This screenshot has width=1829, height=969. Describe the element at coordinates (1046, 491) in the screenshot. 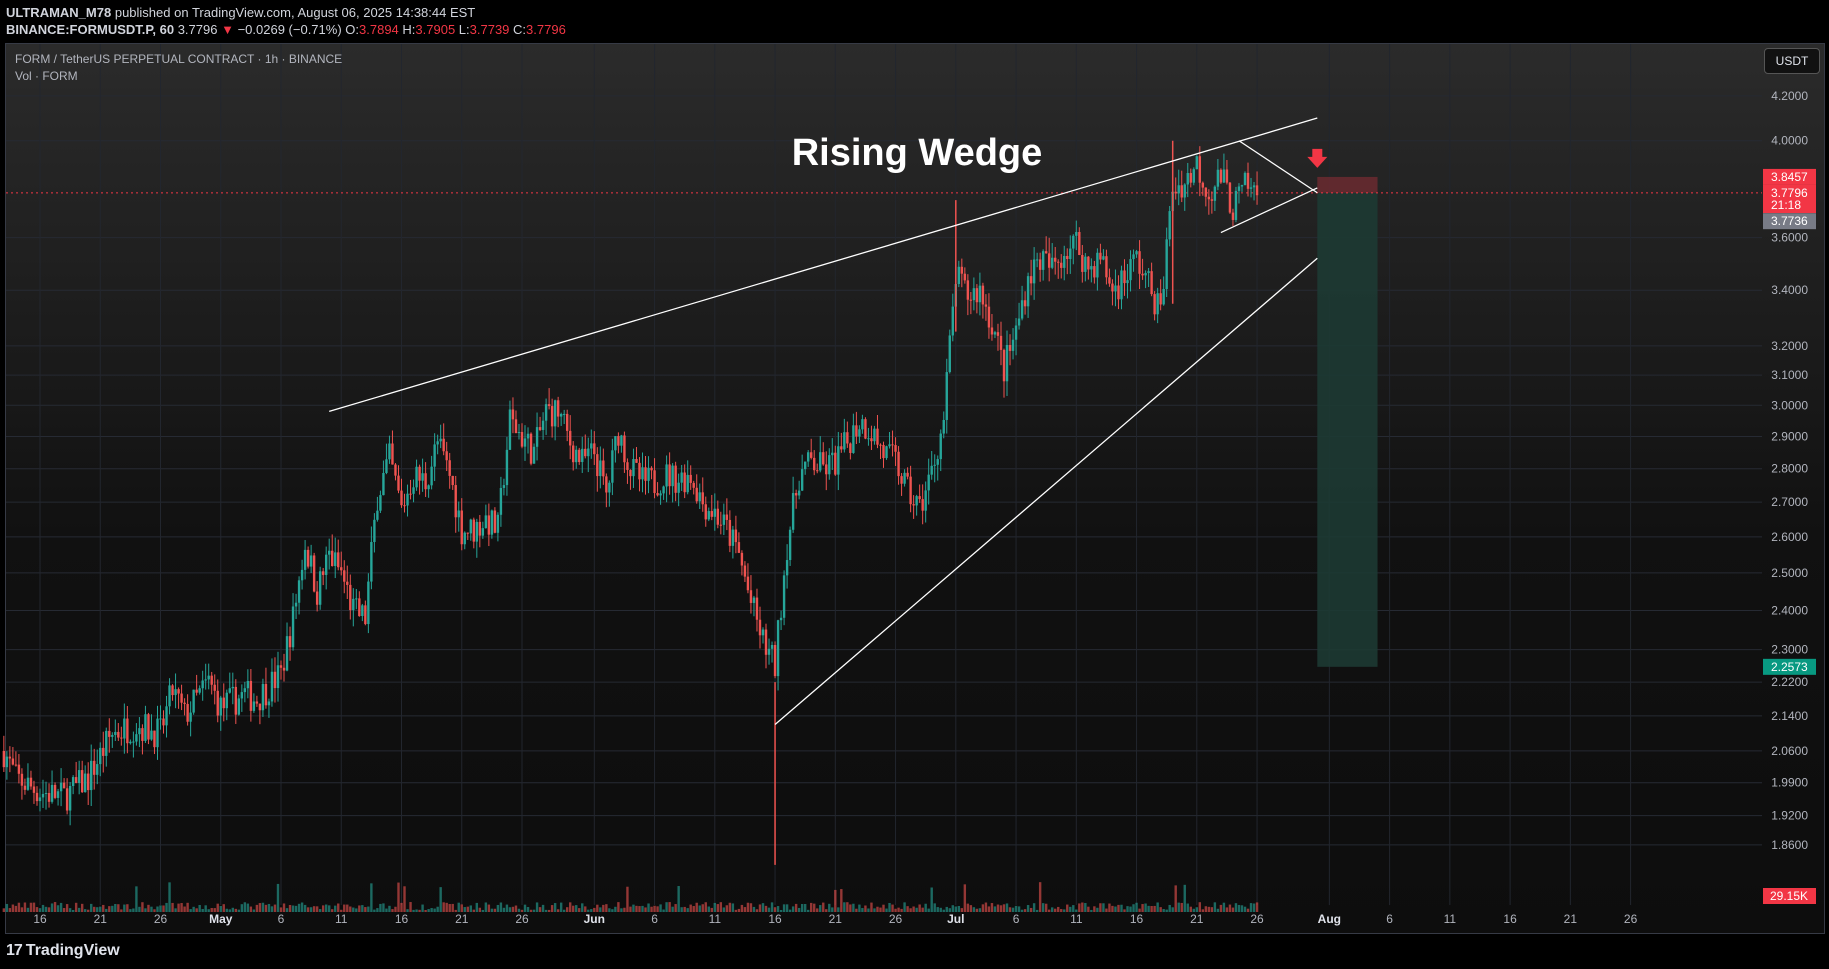

I see `wedge-lower-trendline` at that location.